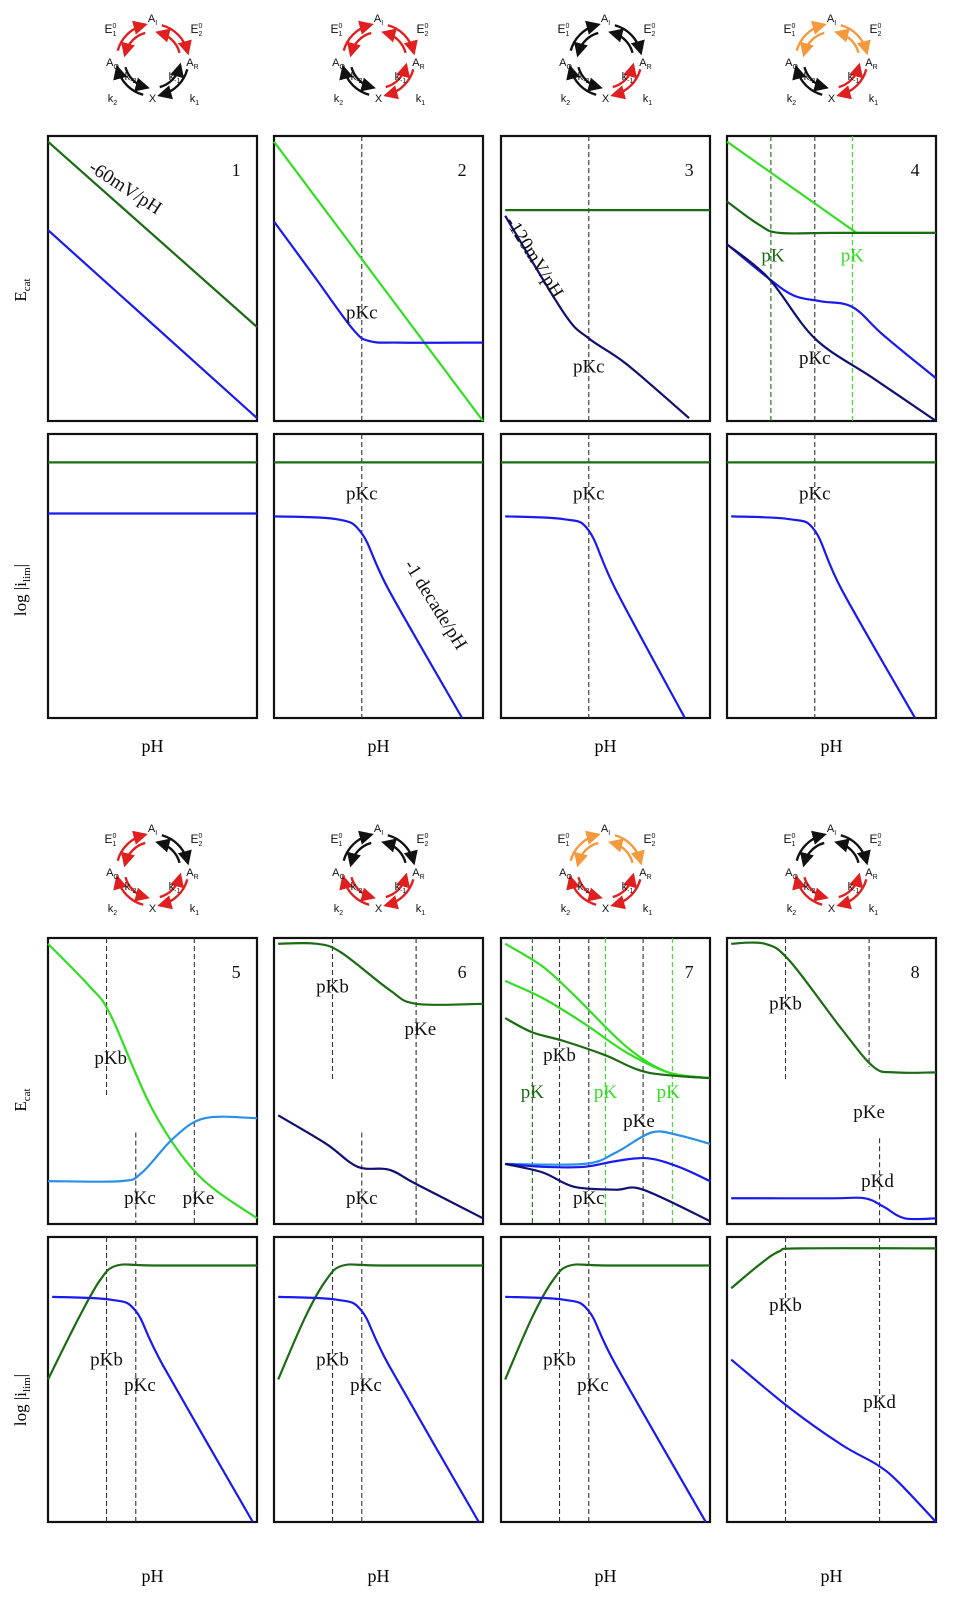  Describe the element at coordinates (22, 1099) in the screenshot. I see `y-label-ecat-row2: Ecat` at that location.